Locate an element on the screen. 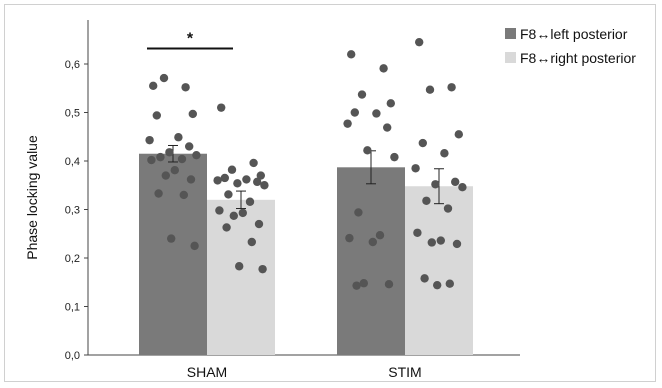 This screenshot has height=388, width=662. legend-swatch is located at coordinates (510, 33).